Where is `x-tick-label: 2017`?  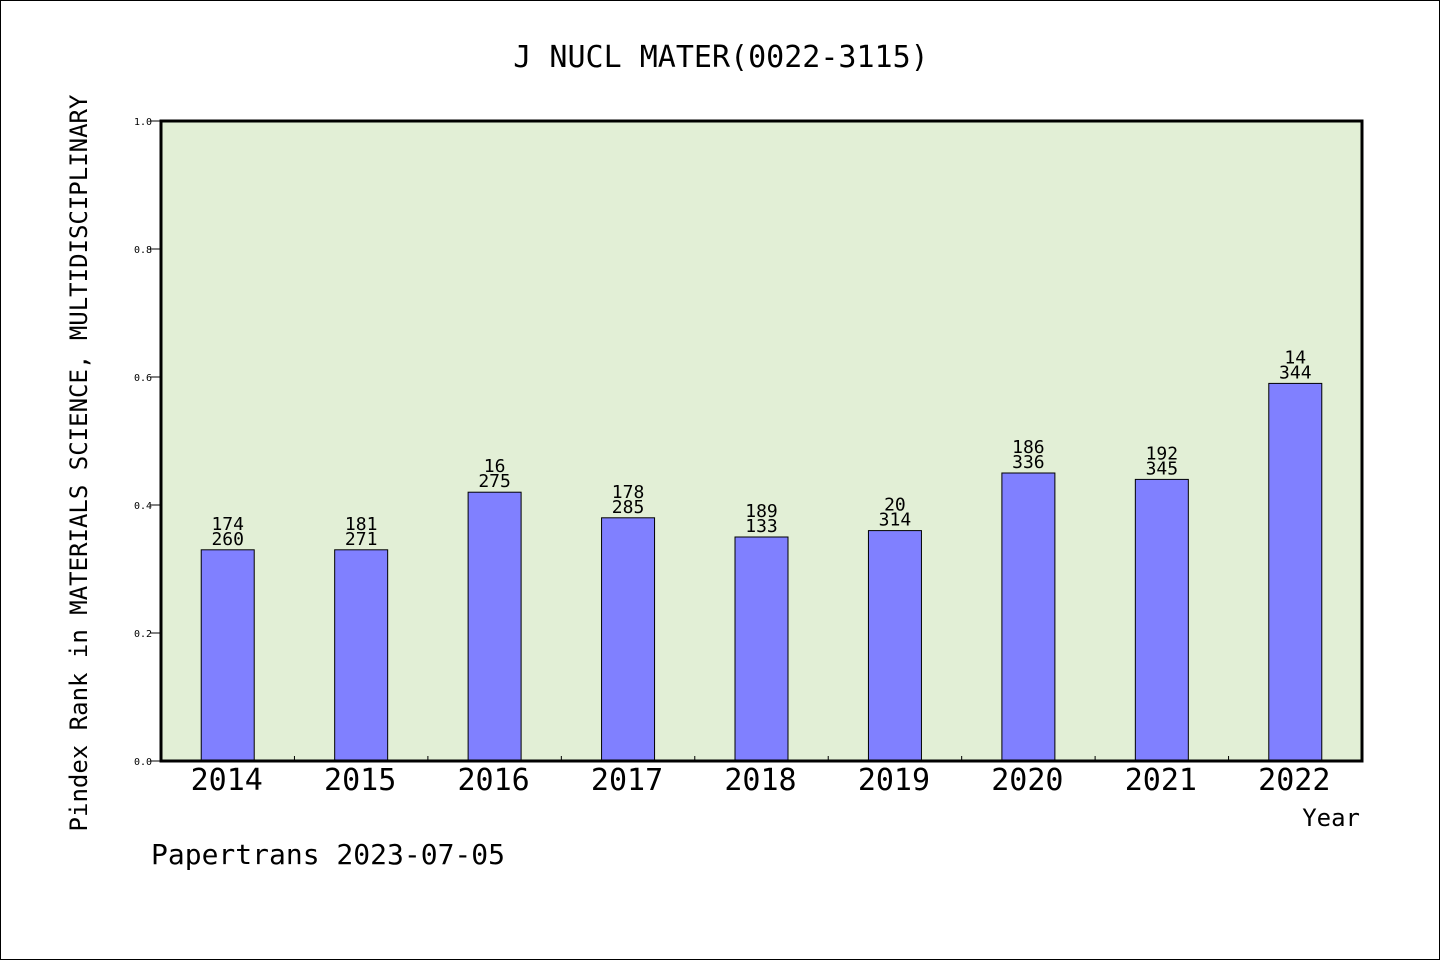 x-tick-label: 2017 is located at coordinates (627, 780).